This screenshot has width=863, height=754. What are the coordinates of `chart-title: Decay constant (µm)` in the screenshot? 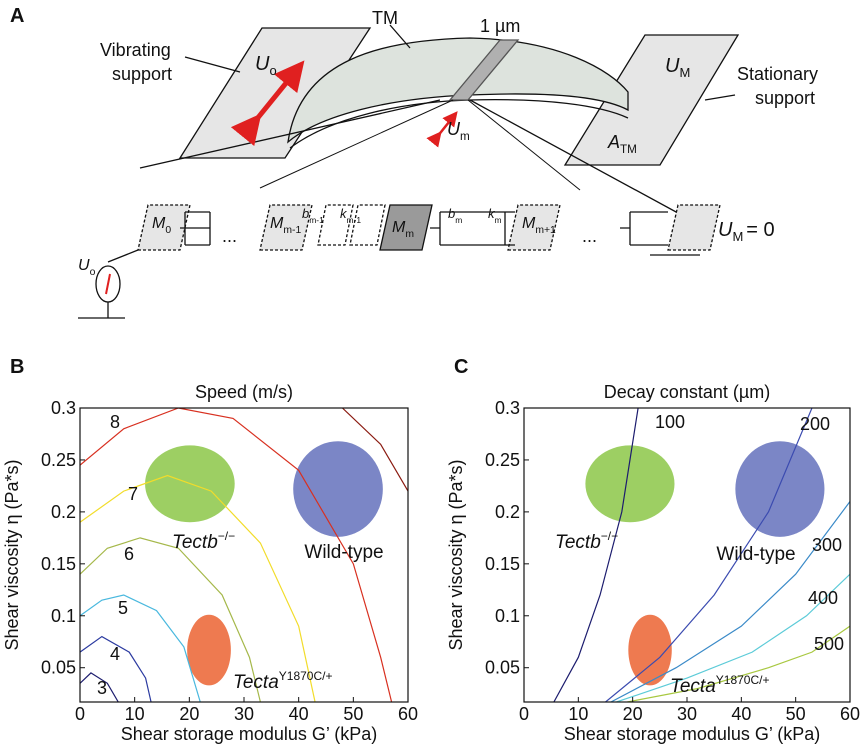 It's located at (687, 392).